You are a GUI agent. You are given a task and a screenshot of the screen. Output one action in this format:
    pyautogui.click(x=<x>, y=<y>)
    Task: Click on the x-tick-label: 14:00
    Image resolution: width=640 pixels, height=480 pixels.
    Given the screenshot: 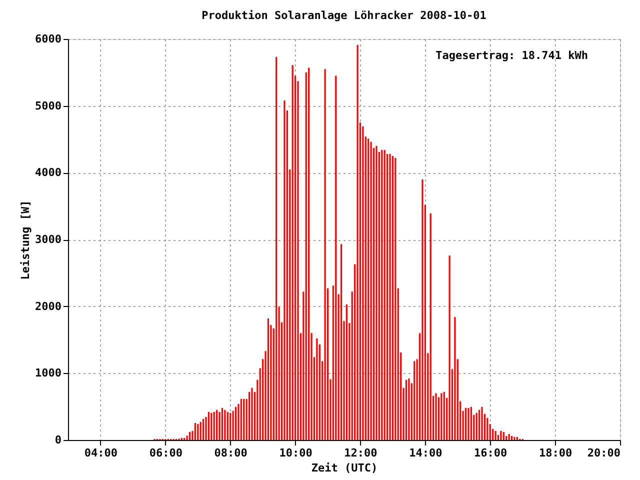 What is the action you would take?
    pyautogui.click(x=425, y=453)
    